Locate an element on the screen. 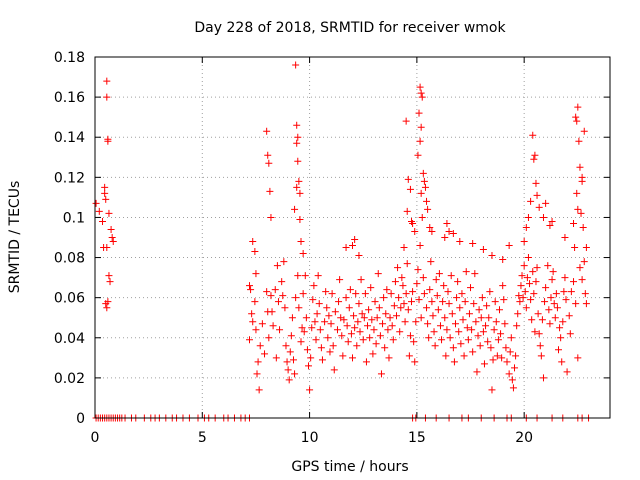 This screenshot has height=480, width=640. y-tick-label: 0.08 is located at coordinates (69, 259).